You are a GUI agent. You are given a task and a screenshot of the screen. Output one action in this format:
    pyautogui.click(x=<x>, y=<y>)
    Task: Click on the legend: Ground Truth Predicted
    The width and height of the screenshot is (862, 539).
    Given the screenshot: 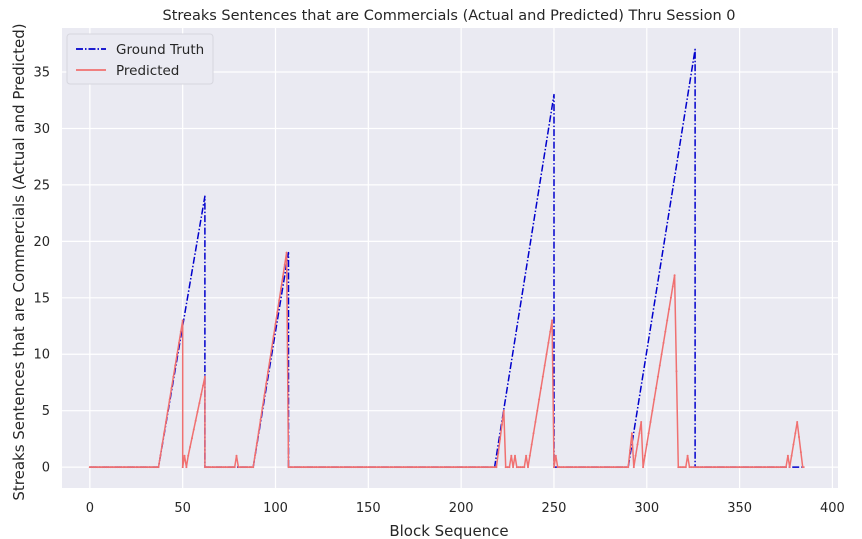 What is the action you would take?
    pyautogui.click(x=140, y=59)
    